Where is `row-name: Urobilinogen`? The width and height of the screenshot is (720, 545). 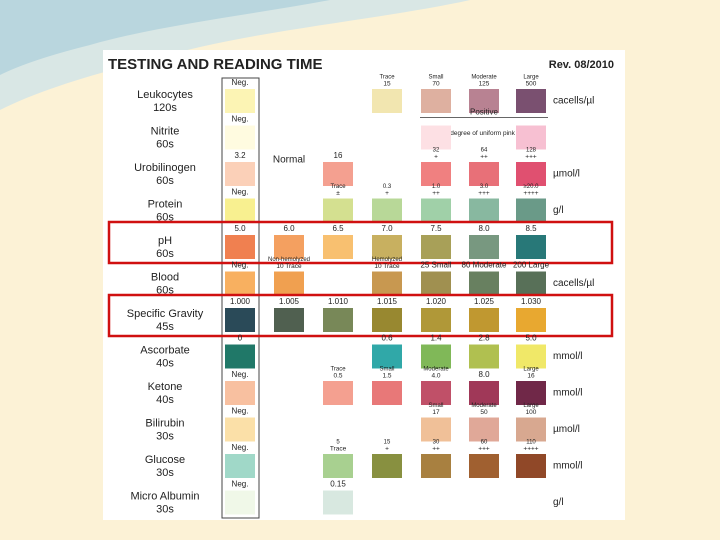 row-name: Urobilinogen is located at coordinates (165, 168).